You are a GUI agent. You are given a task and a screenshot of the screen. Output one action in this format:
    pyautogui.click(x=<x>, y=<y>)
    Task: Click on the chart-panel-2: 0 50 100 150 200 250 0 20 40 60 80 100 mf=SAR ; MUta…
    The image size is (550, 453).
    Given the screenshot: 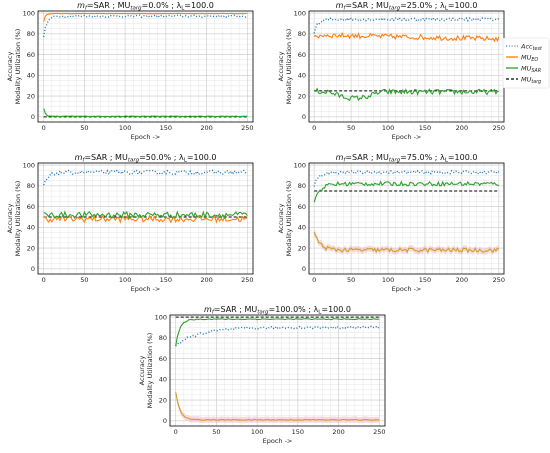 What is the action you would take?
    pyautogui.click(x=391, y=71)
    